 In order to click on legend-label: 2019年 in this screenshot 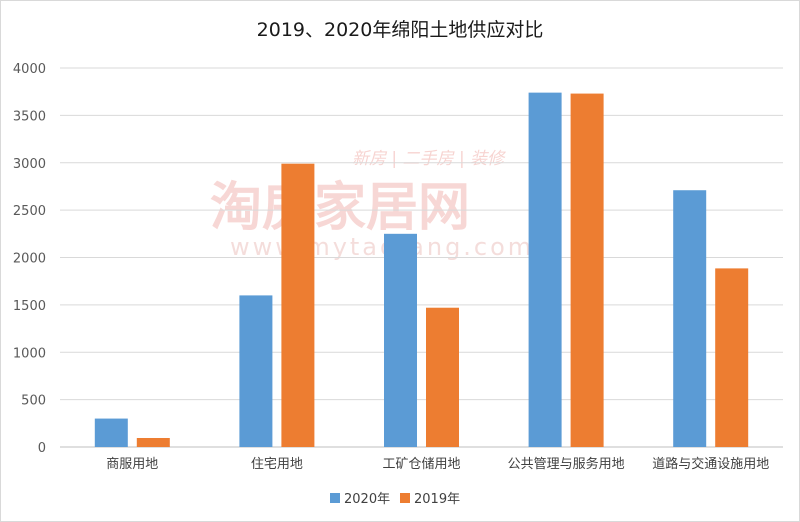, I will do `click(437, 499)`.